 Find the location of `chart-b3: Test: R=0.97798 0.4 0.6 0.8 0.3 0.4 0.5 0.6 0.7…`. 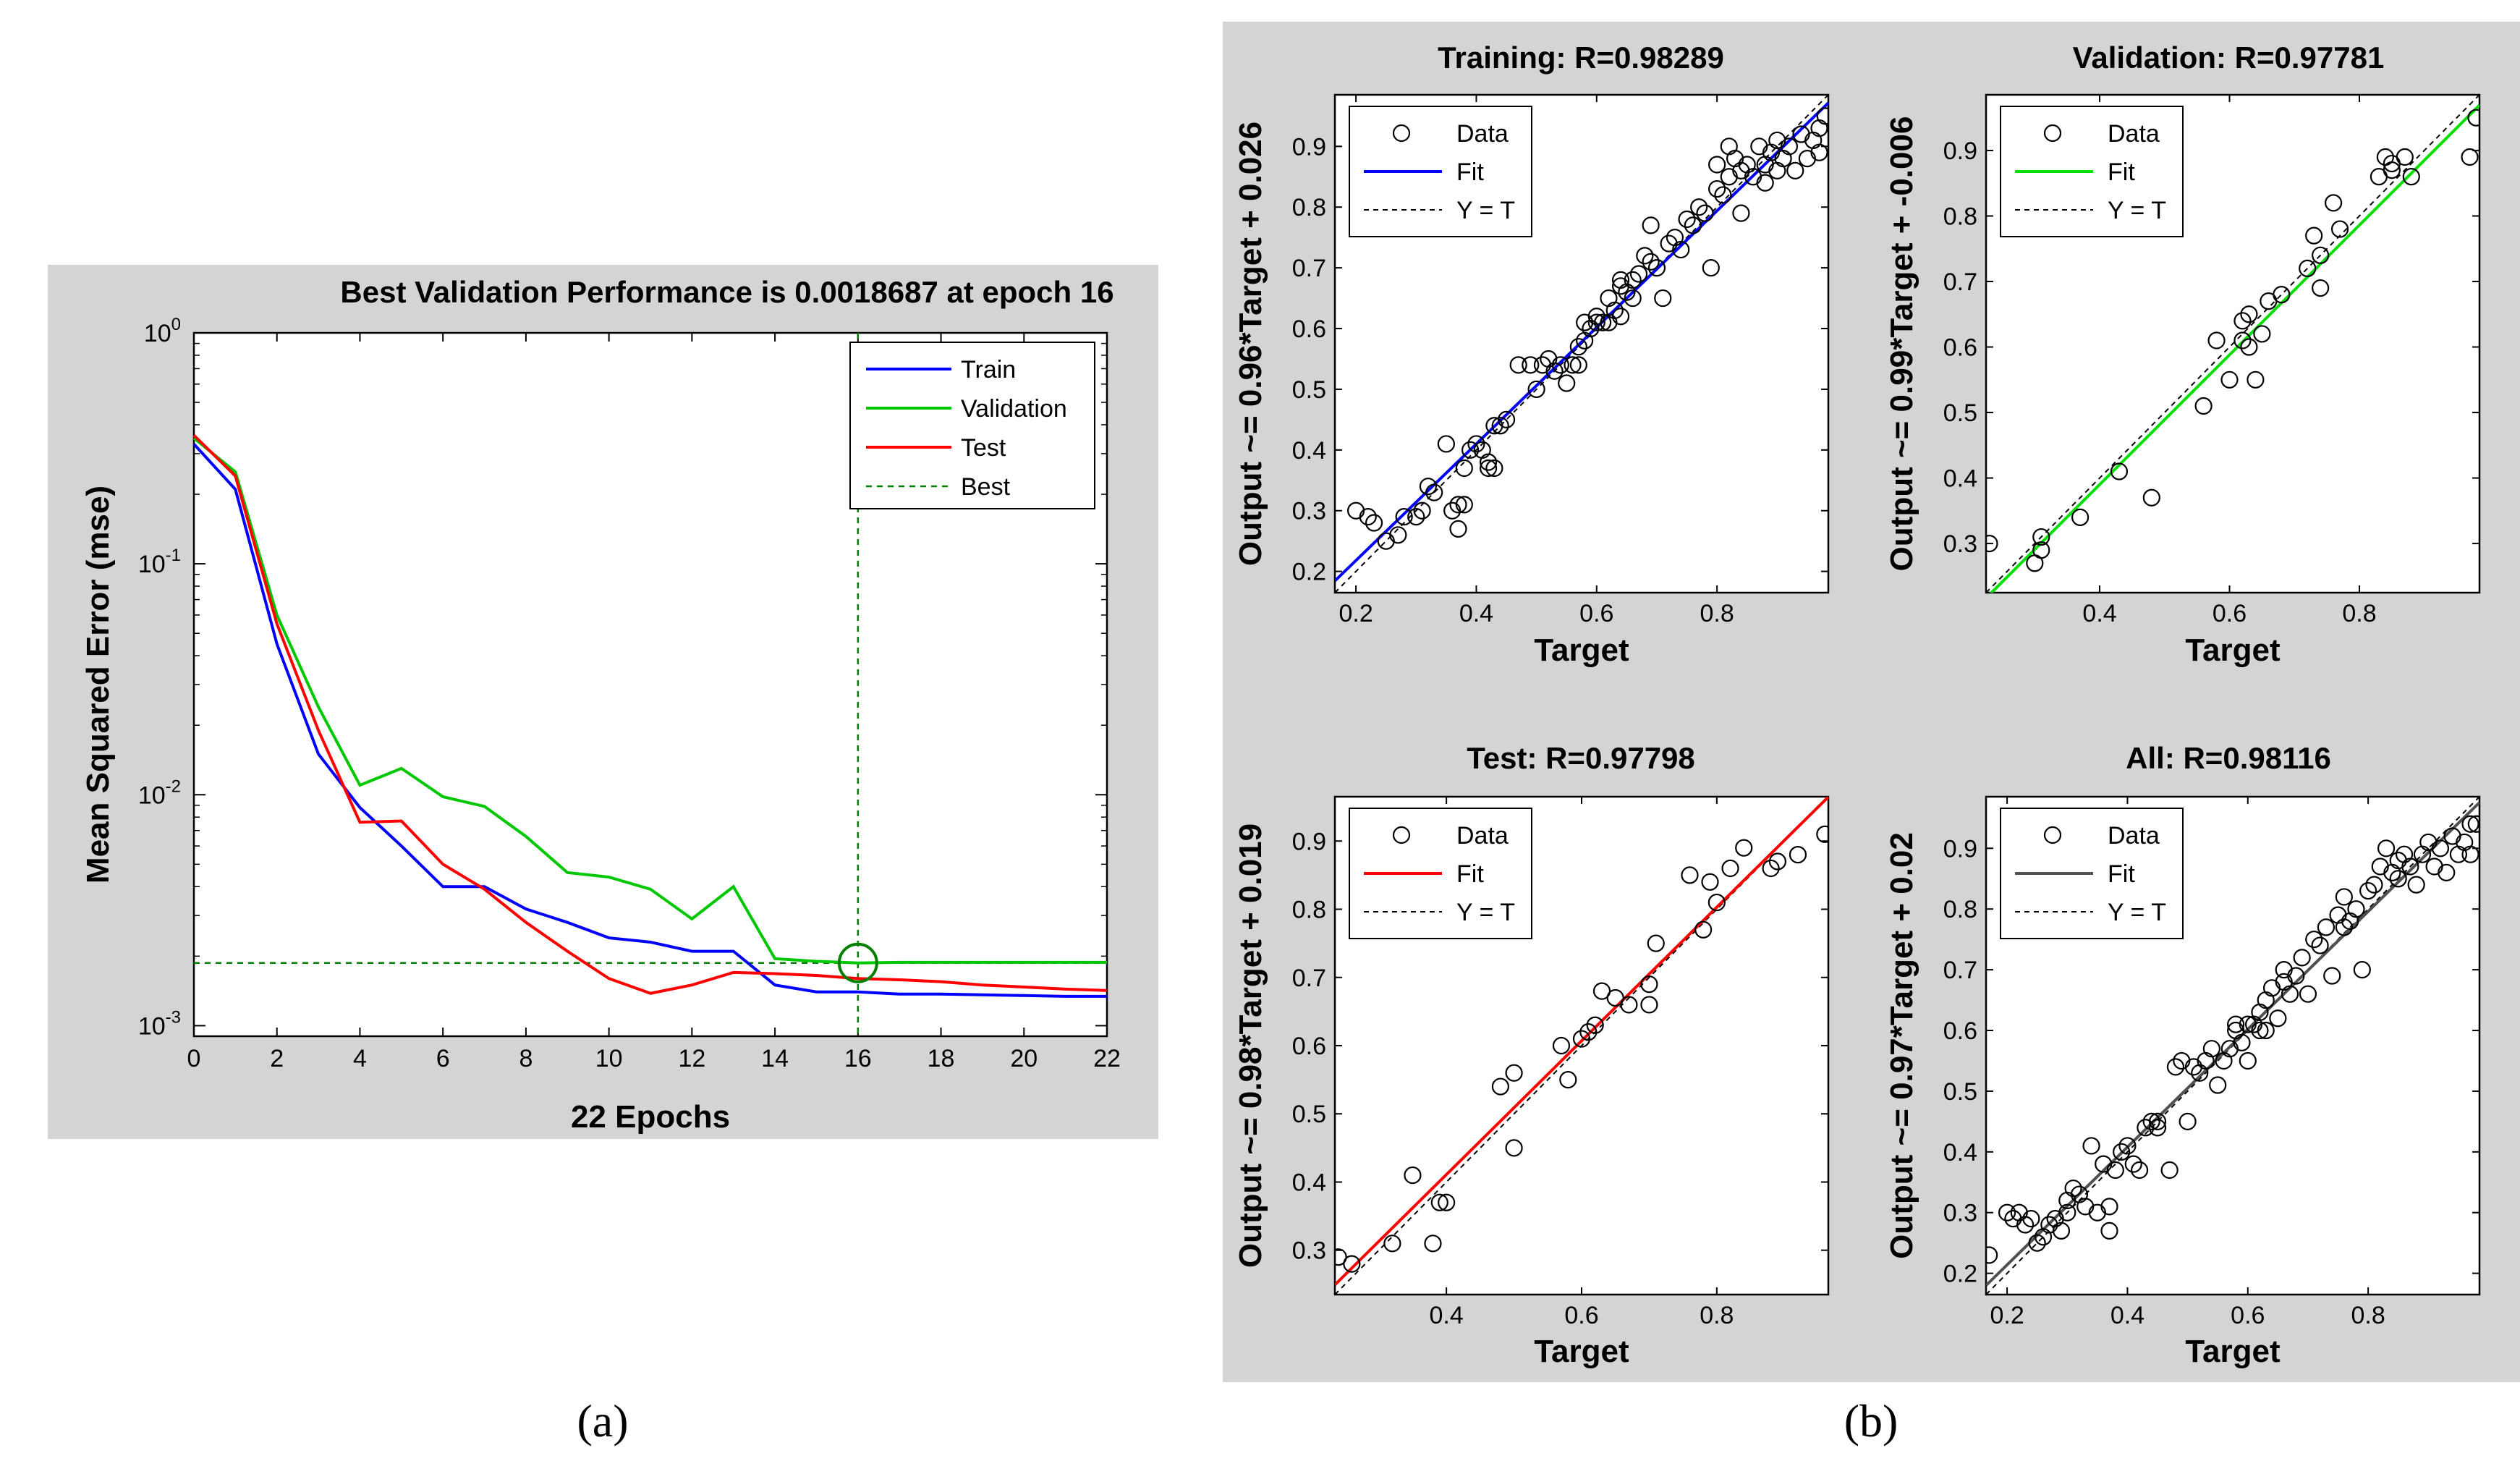

chart-b3: Test: R=0.97798 0.4 0.6 0.8 0.3 0.4 0.5 0.6 0.7… is located at coordinates (1531, 1055).